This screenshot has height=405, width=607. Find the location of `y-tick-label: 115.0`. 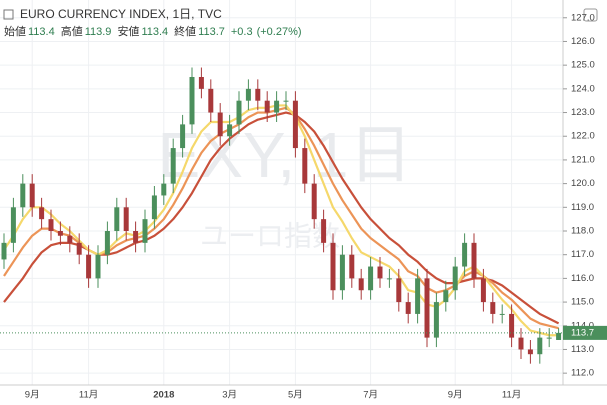

y-tick-label: 115.0 is located at coordinates (582, 302).